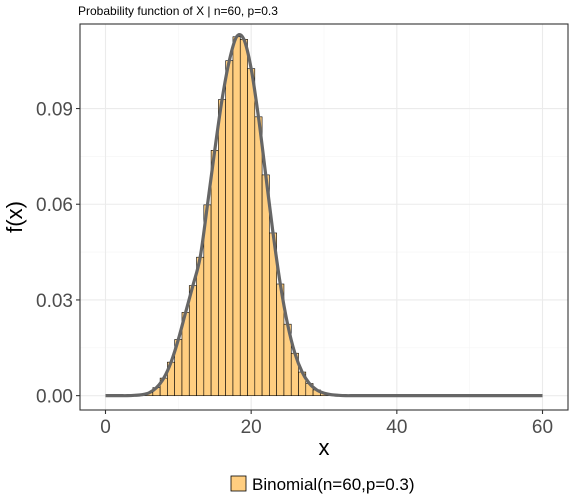 The image size is (576, 504). Describe the element at coordinates (105, 427) in the screenshot. I see `x-tick-label: 0` at that location.